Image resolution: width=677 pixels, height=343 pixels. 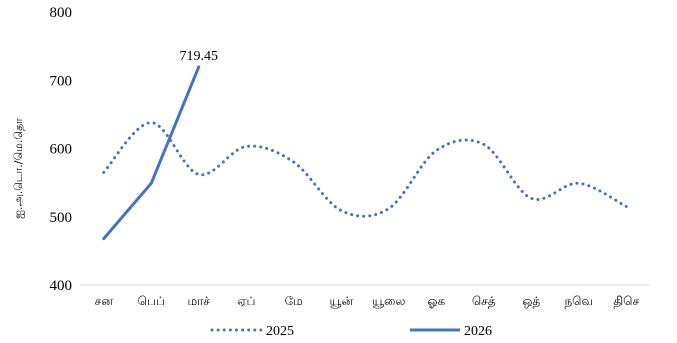 What do you see at coordinates (246, 301) in the screenshot?
I see `x-tick-label: ஏப்` at bounding box center [246, 301].